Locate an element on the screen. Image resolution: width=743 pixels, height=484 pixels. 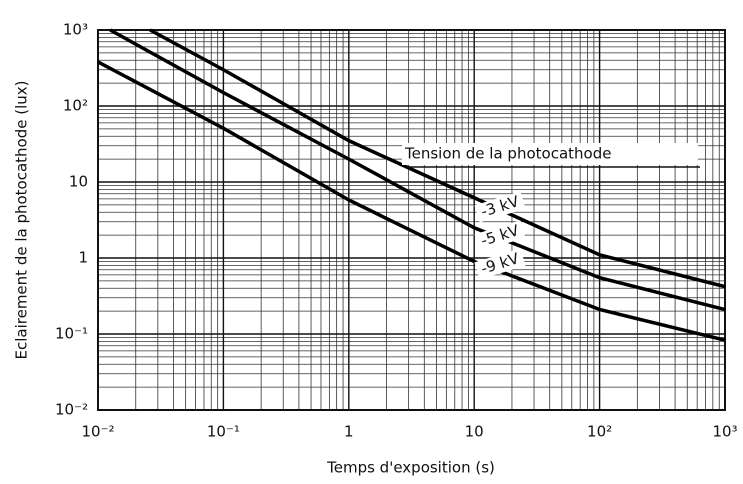
x-axis-label: Temps d'exposition (s) is located at coordinates (410, 468).